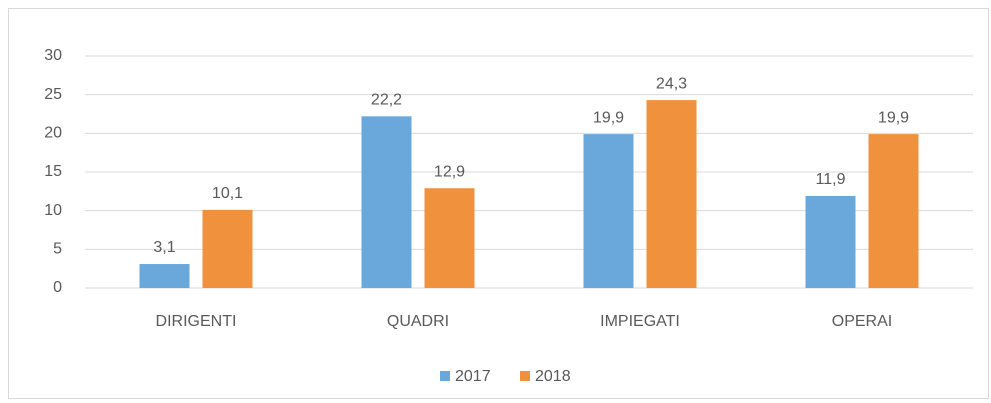 This screenshot has width=991, height=403. I want to click on data-label: 12,9, so click(449, 171).